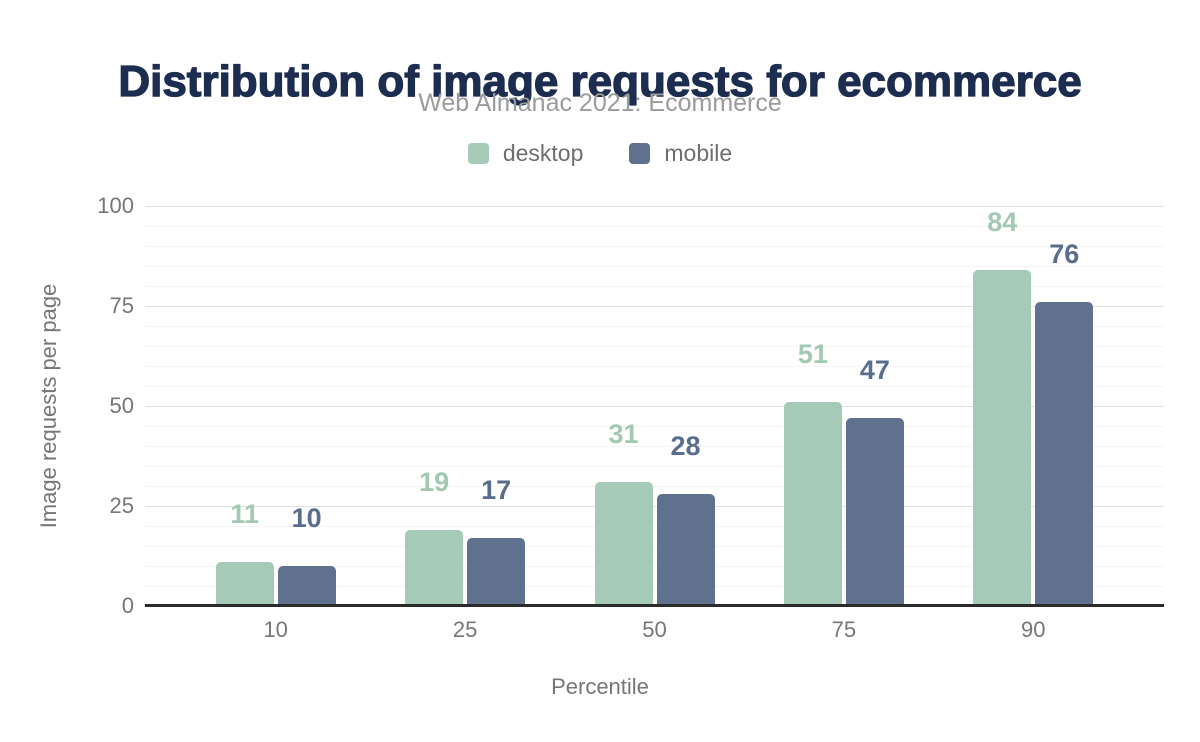 This screenshot has height=742, width=1200. I want to click on y-tick-label-75: 75, so click(121, 305).